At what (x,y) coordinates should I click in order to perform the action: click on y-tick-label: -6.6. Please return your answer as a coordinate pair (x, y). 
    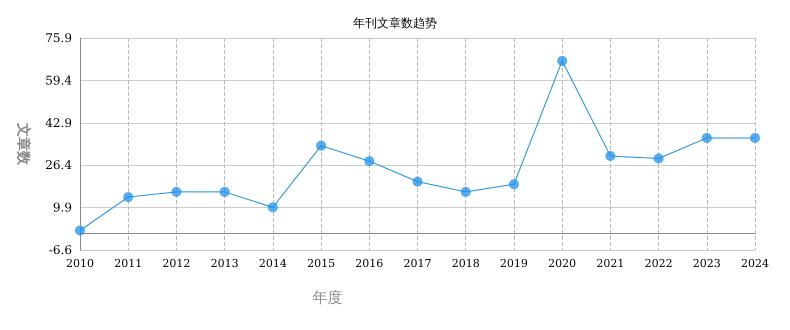
    Looking at the image, I should click on (60, 250).